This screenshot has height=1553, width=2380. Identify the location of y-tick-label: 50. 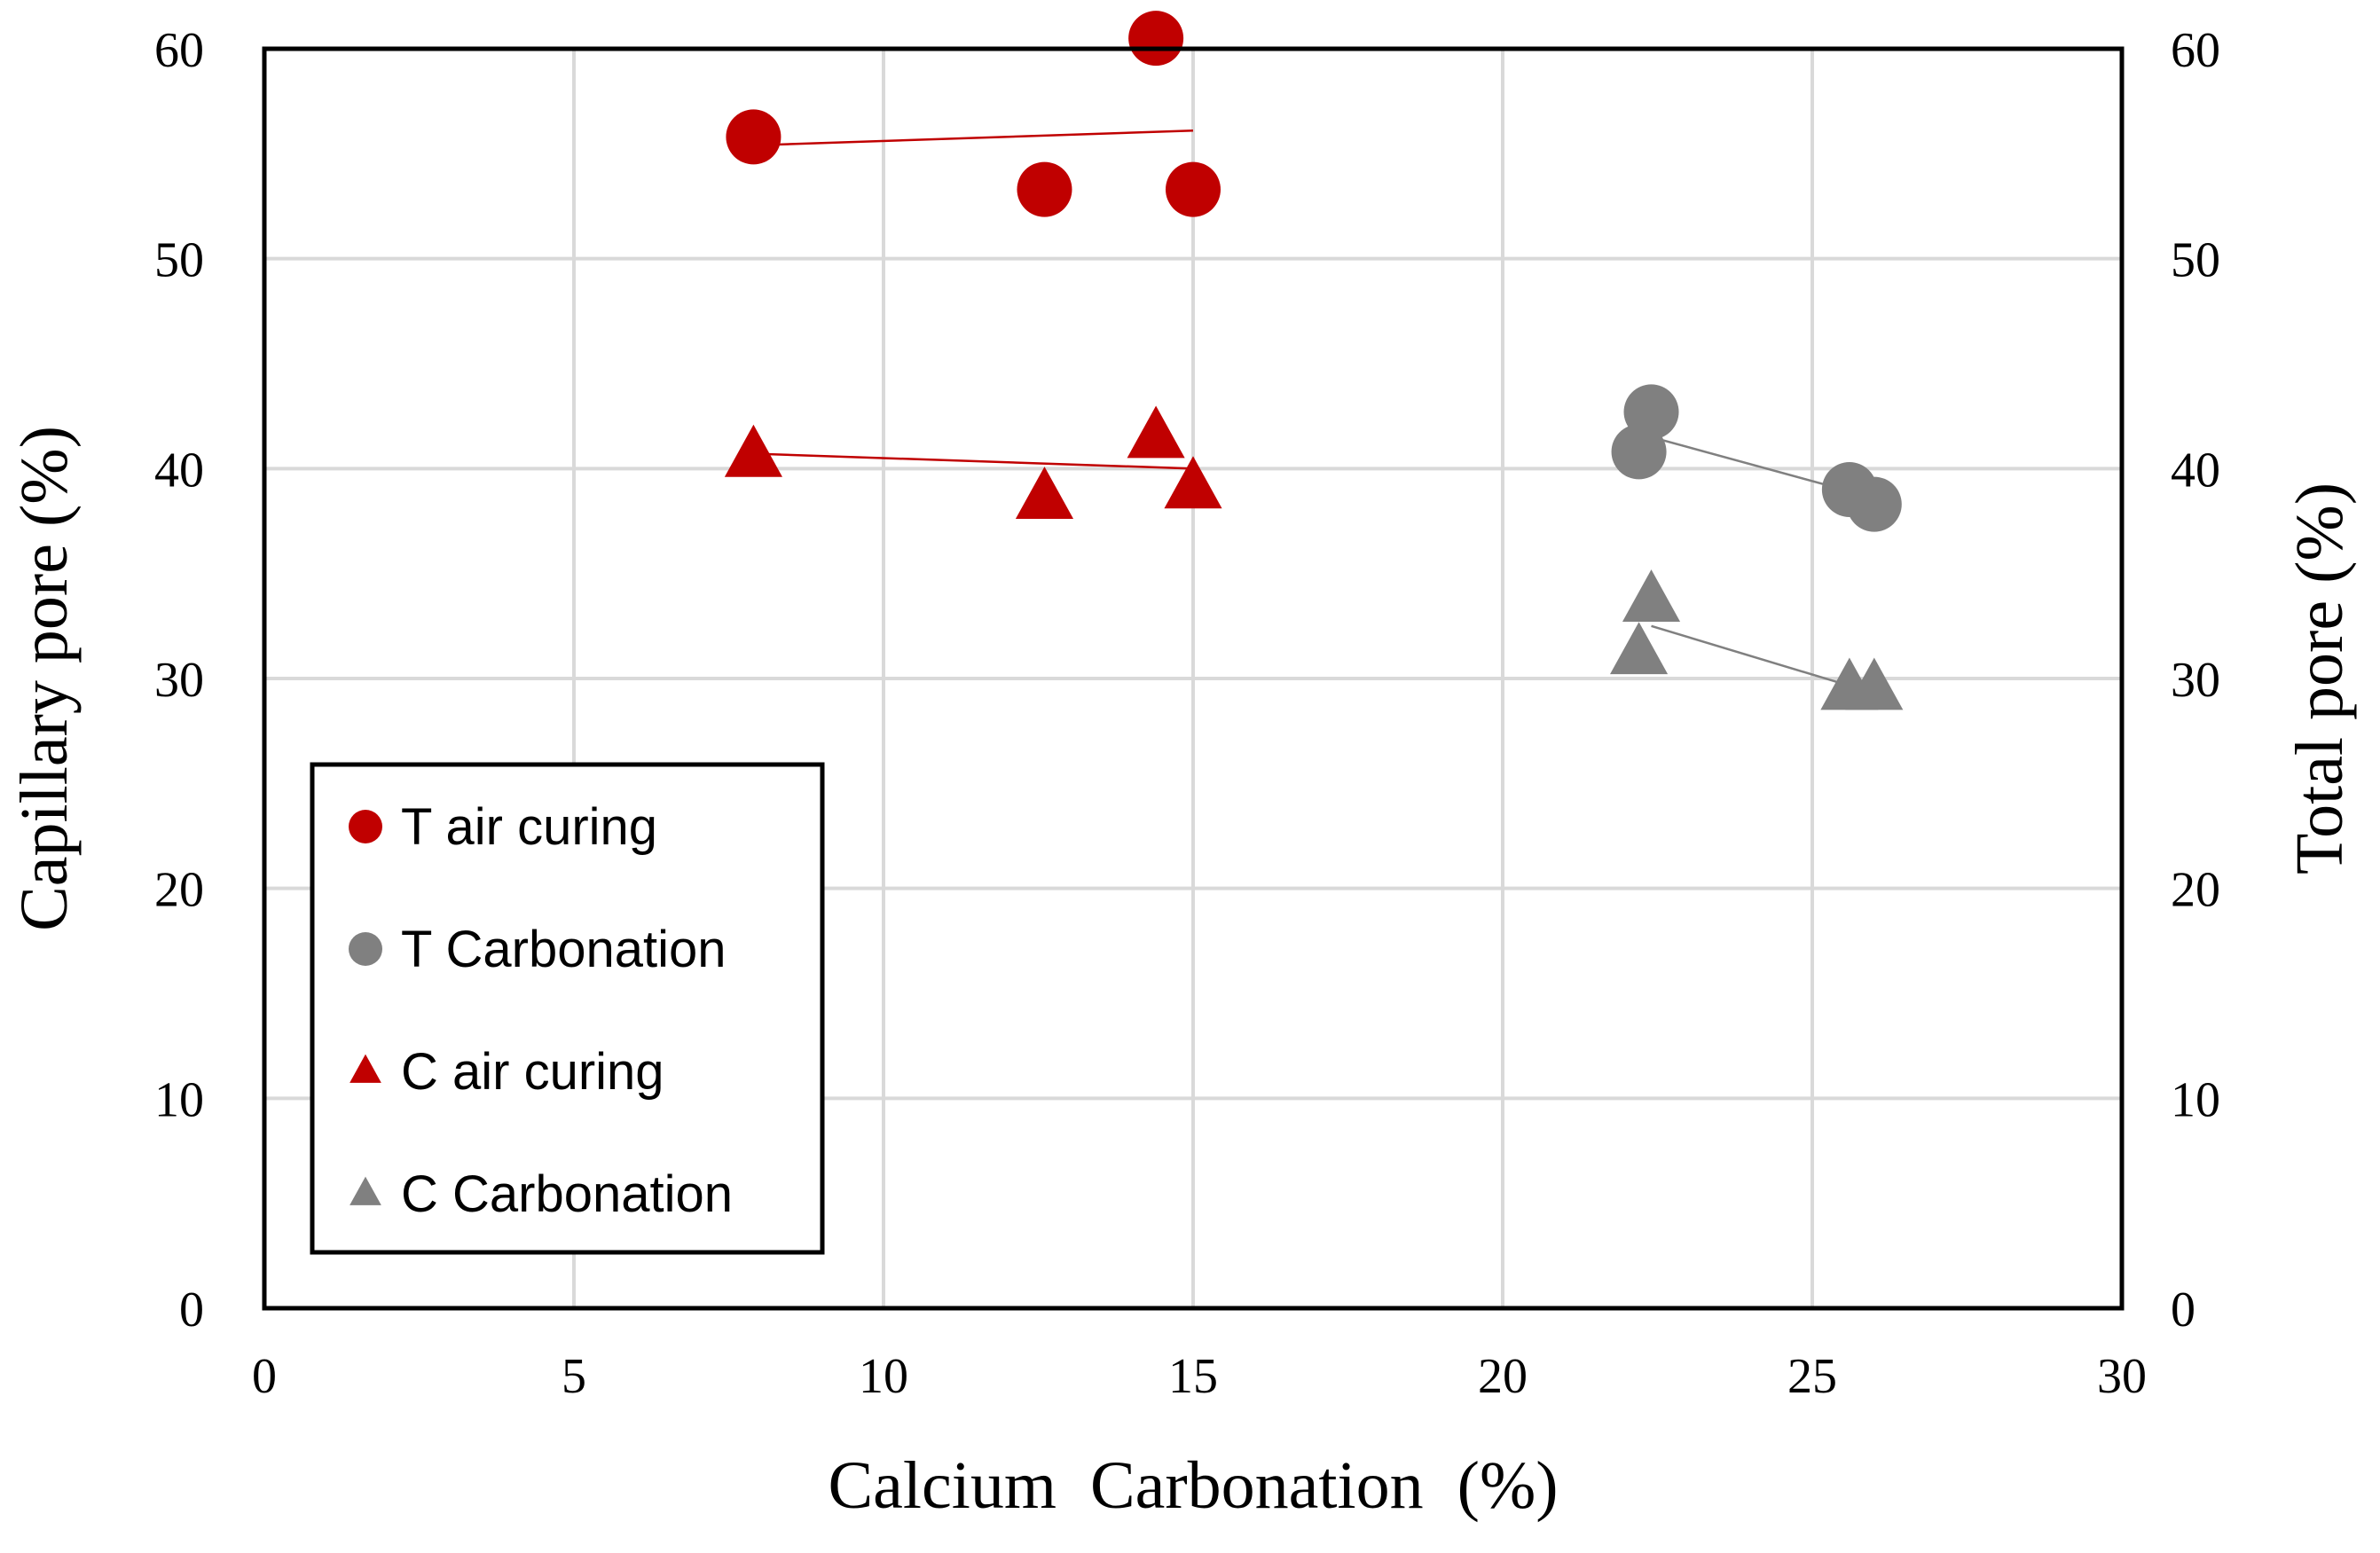
(179, 260).